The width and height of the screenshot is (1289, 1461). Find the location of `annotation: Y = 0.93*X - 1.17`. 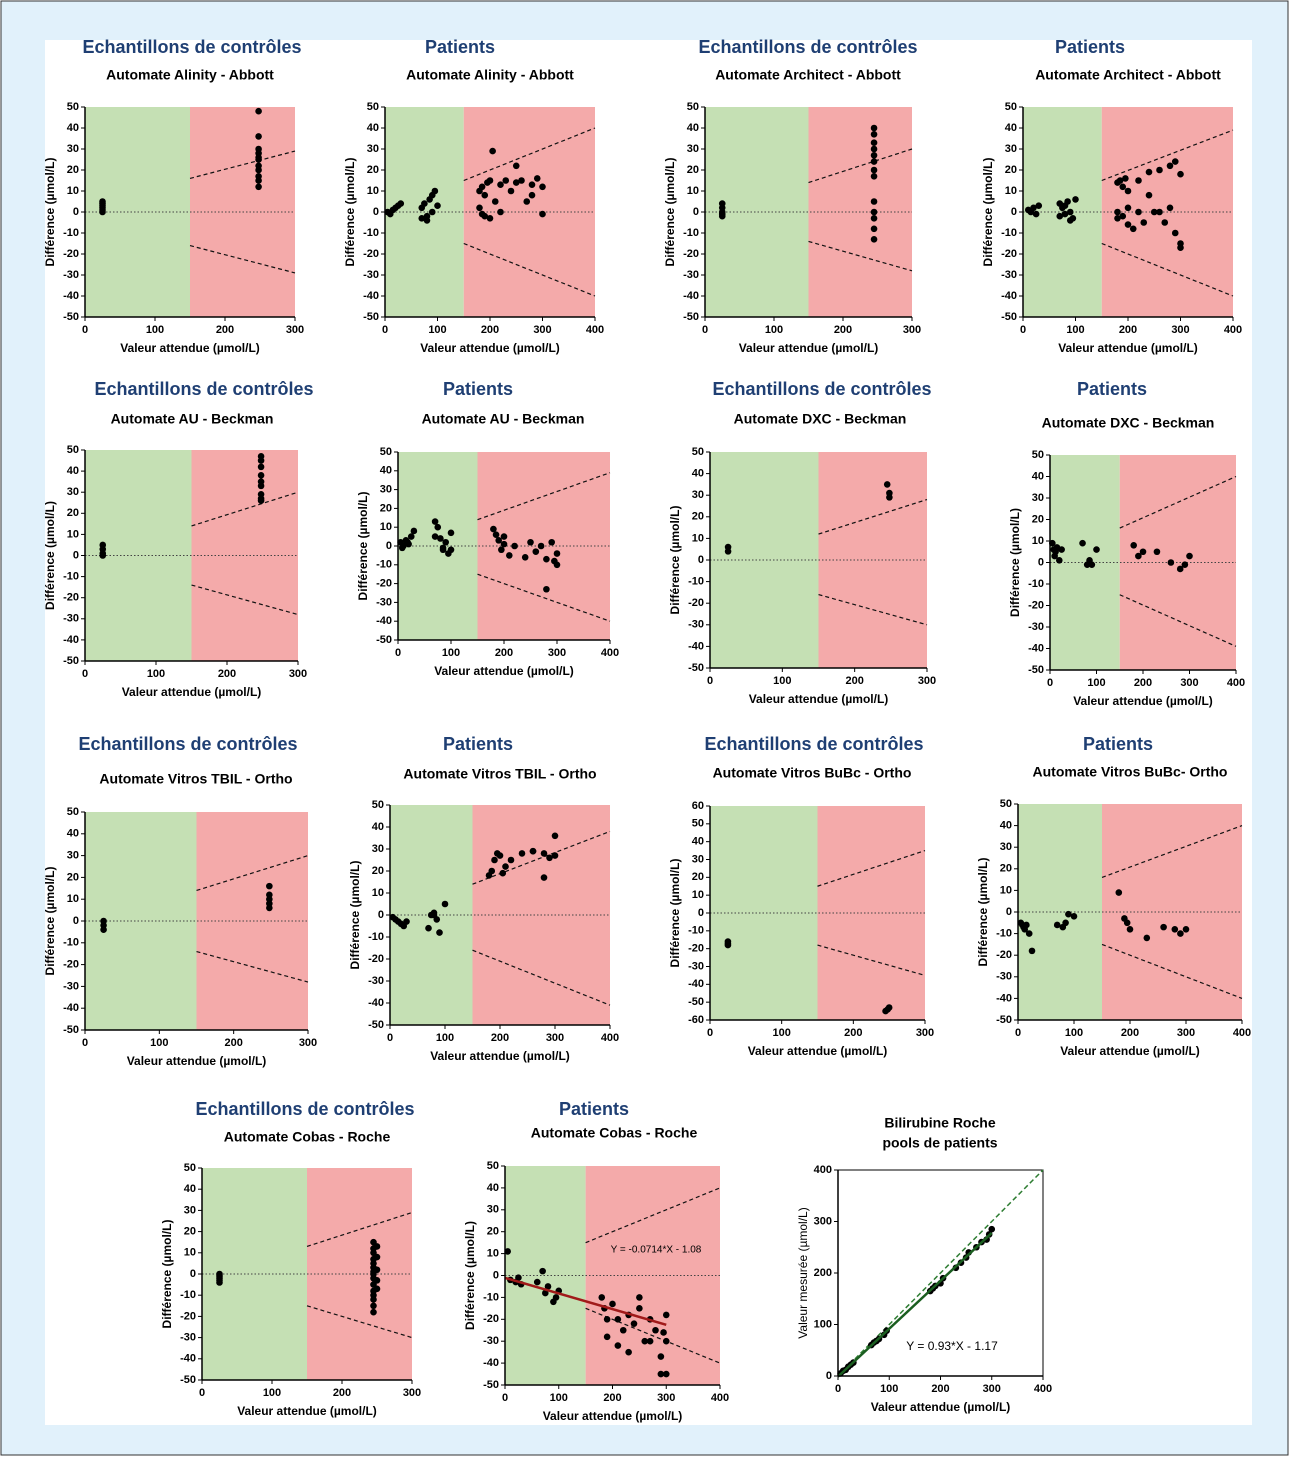

annotation: Y = 0.93*X - 1.17 is located at coordinates (952, 1346).